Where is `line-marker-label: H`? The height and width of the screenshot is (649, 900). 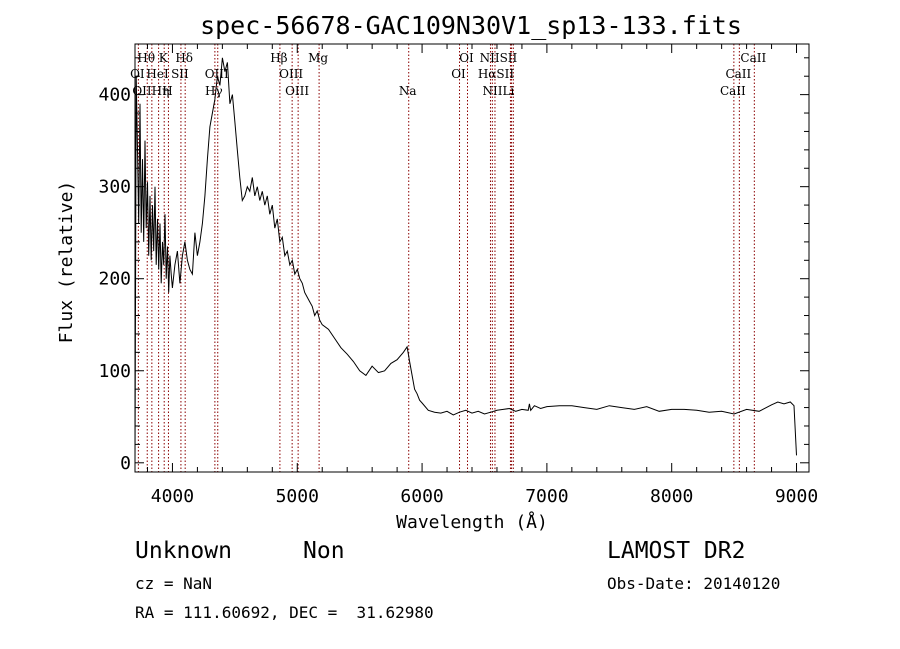 line-marker-label: H is located at coordinates (167, 91).